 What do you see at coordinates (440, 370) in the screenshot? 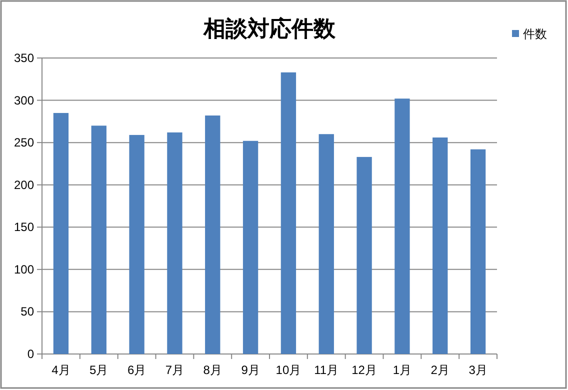
I see `x-tick-label: 2月` at bounding box center [440, 370].